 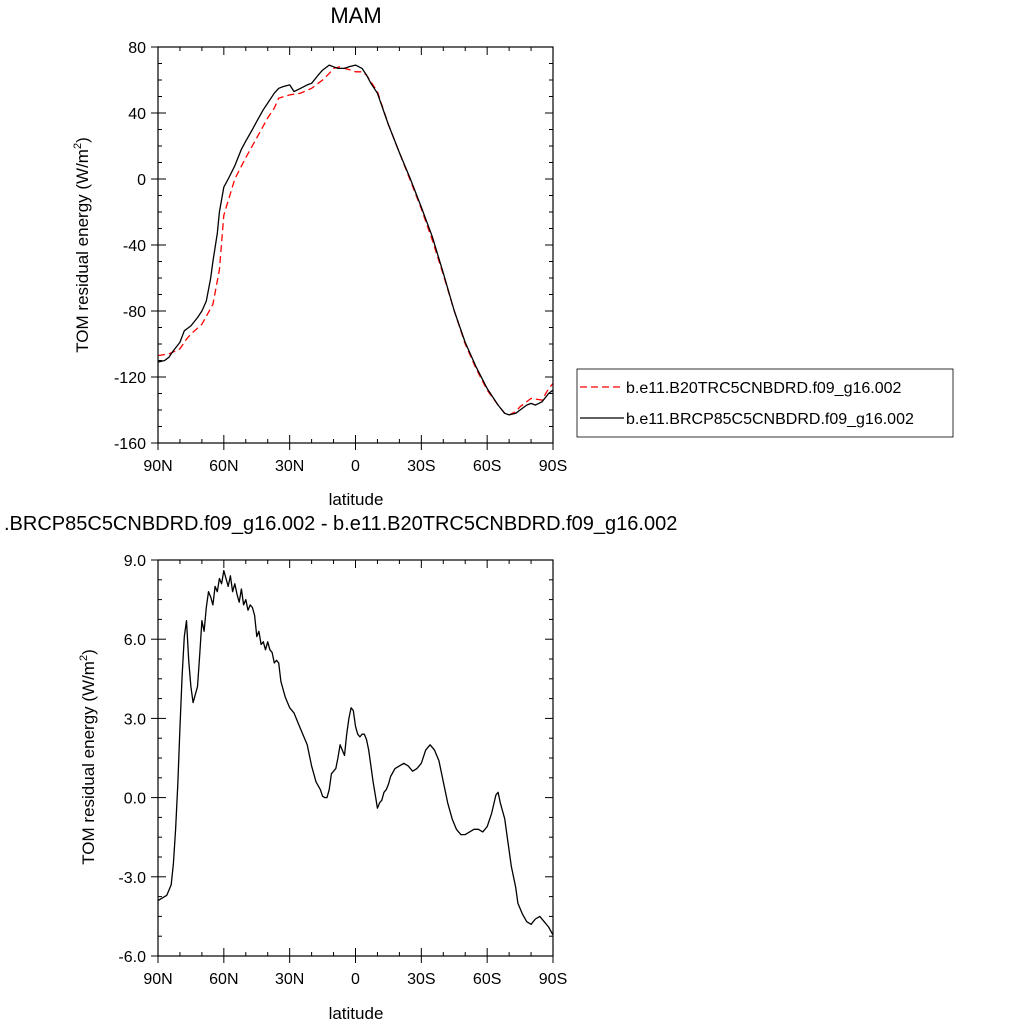 I want to click on bottom-series-layer, so click(x=355, y=752).